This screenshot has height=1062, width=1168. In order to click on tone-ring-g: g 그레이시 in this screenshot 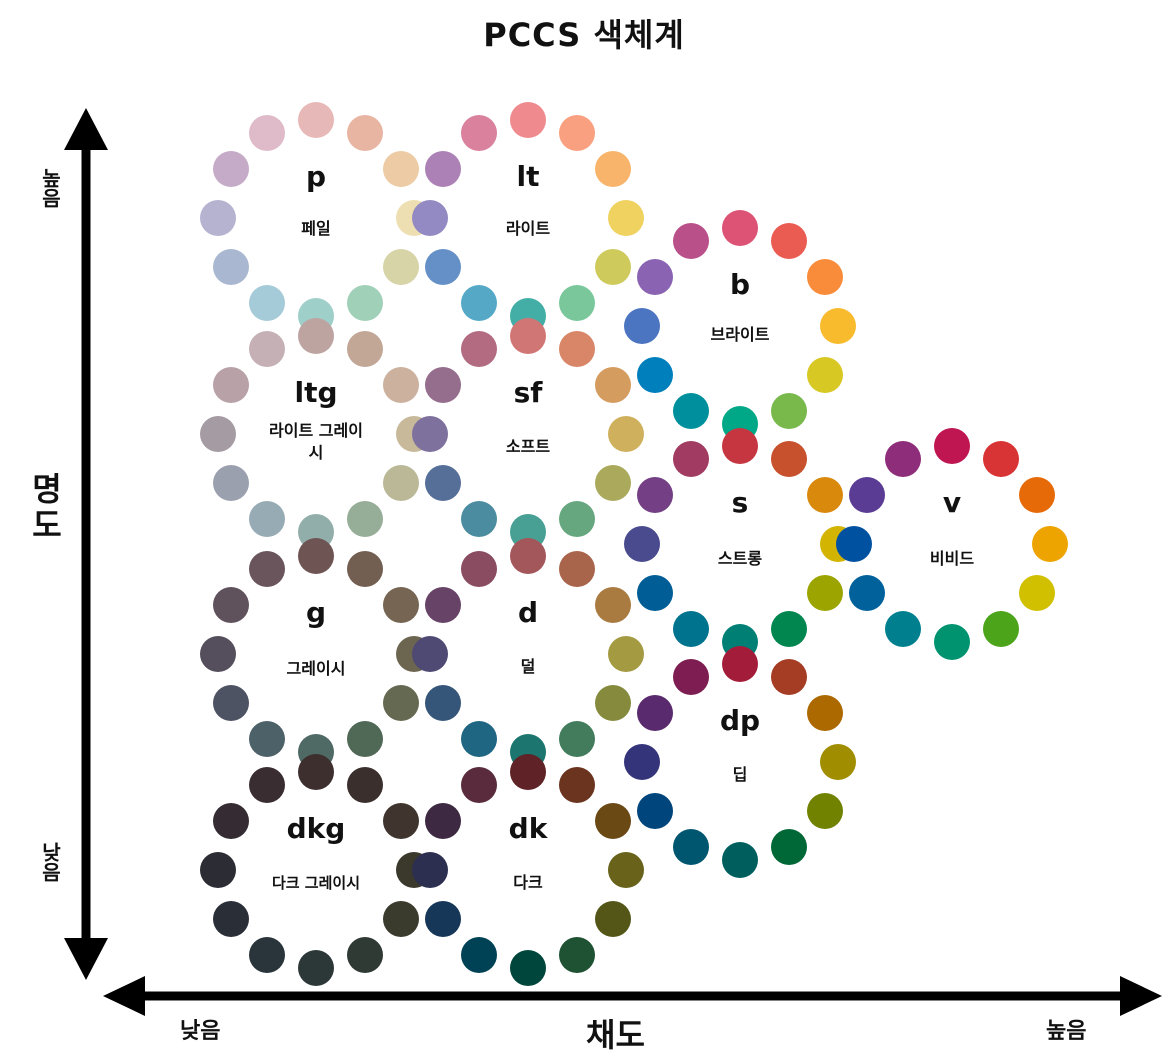, I will do `click(316, 654)`.